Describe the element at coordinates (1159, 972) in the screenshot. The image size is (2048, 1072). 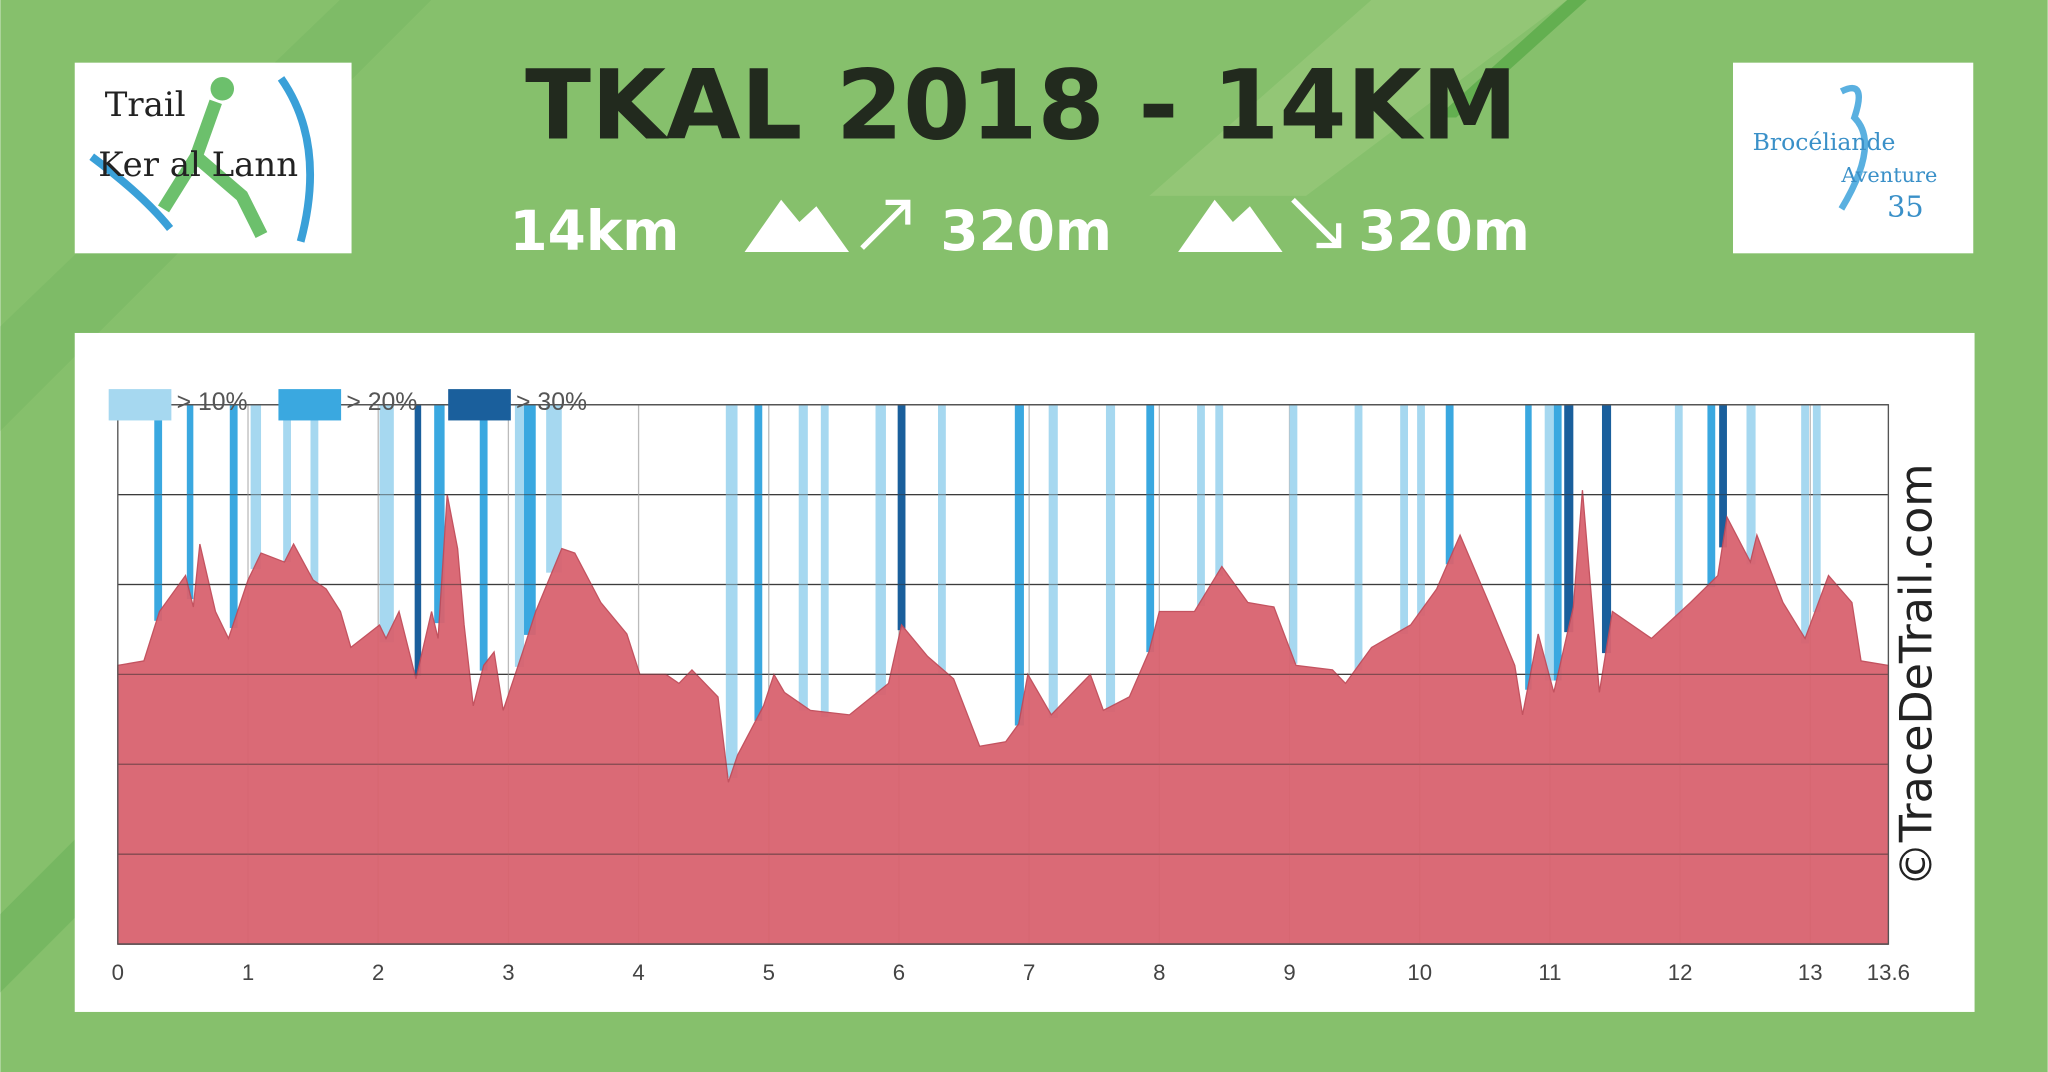
I see `x-tick-label: 8` at that location.